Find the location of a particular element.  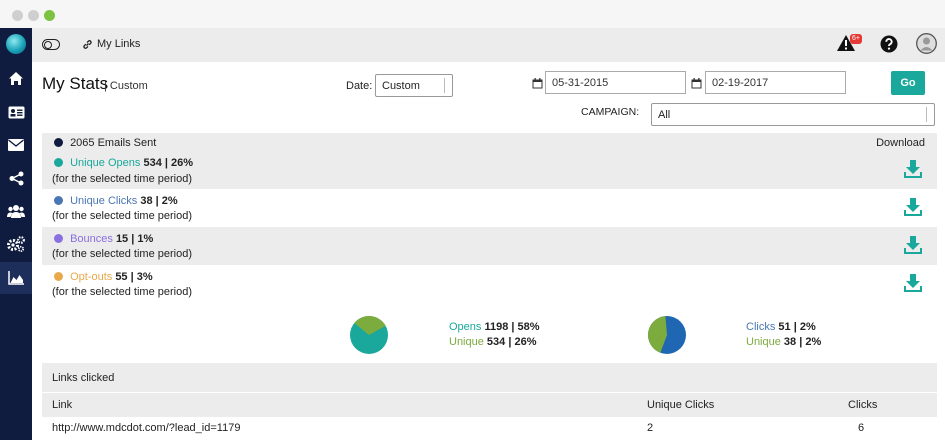

bounces-dot is located at coordinates (58, 238).